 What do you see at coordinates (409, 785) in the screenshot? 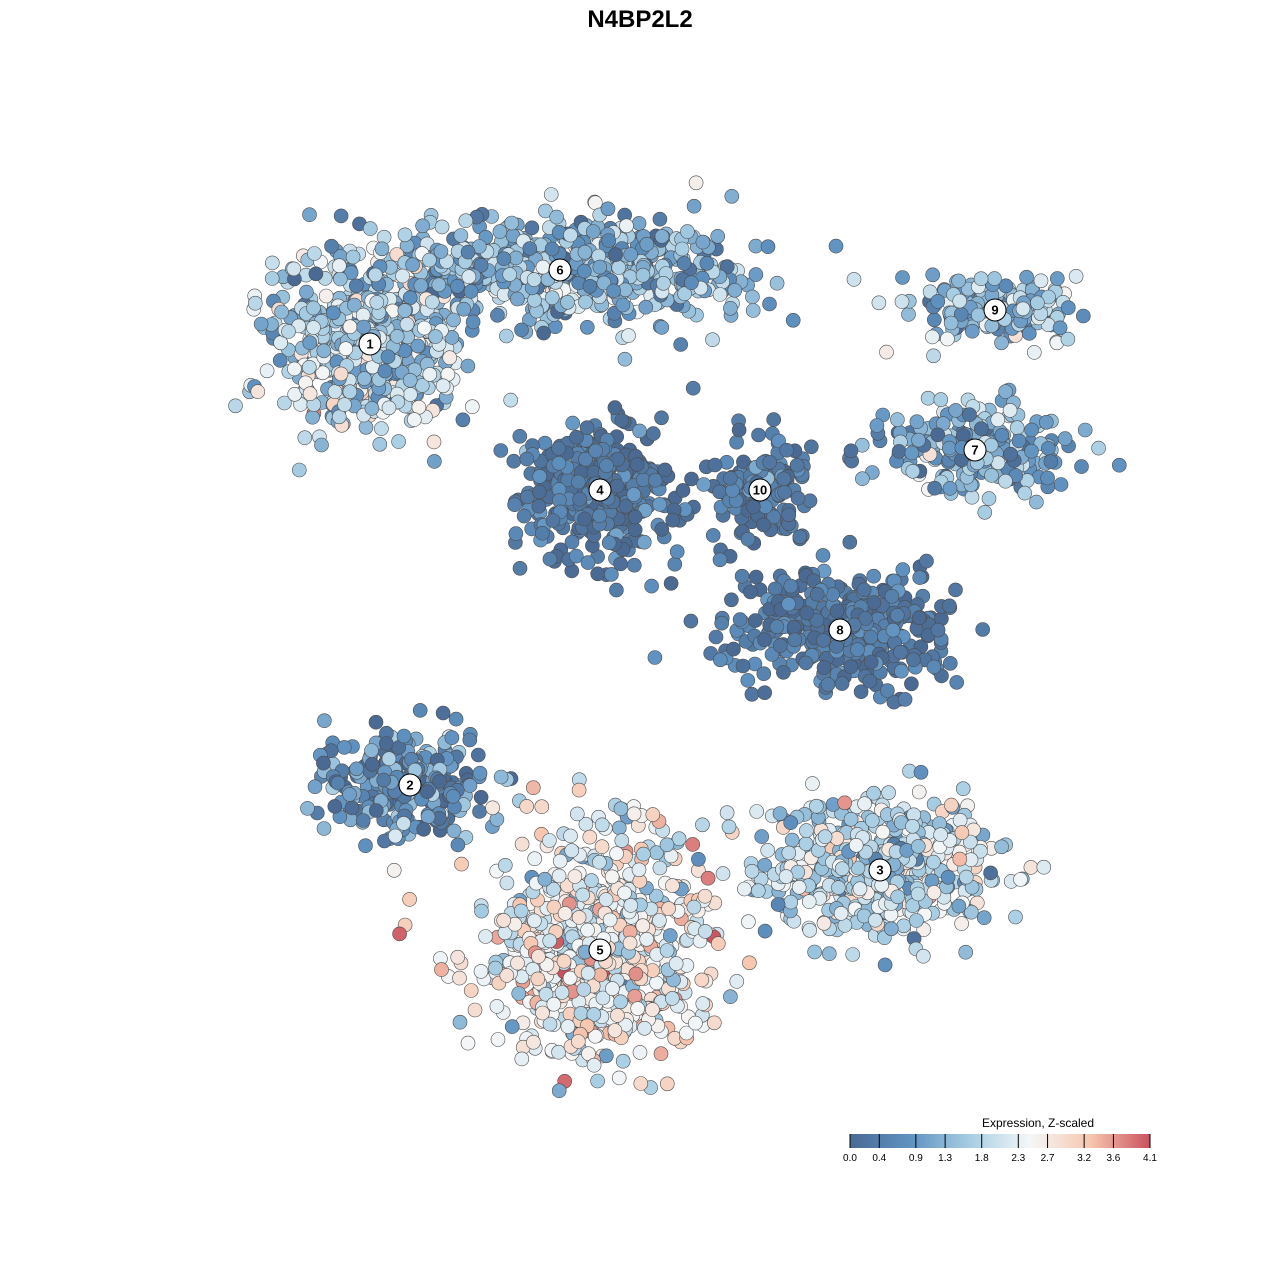
I see `cluster-label-text: 2` at bounding box center [409, 785].